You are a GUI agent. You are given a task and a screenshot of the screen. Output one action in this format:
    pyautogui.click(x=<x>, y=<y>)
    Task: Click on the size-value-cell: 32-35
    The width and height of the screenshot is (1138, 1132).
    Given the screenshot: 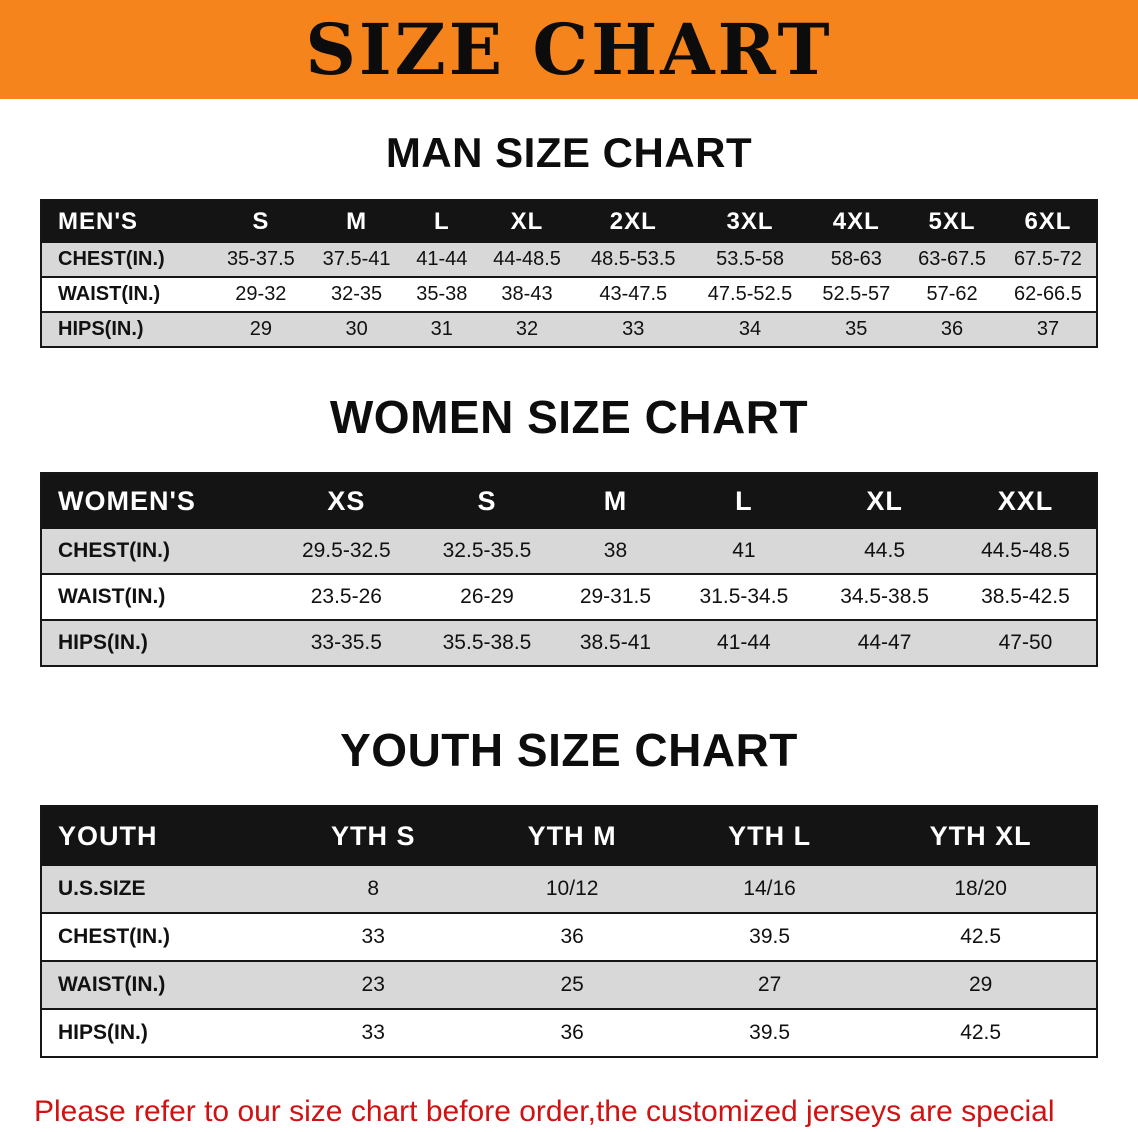 What is the action you would take?
    pyautogui.click(x=357, y=294)
    